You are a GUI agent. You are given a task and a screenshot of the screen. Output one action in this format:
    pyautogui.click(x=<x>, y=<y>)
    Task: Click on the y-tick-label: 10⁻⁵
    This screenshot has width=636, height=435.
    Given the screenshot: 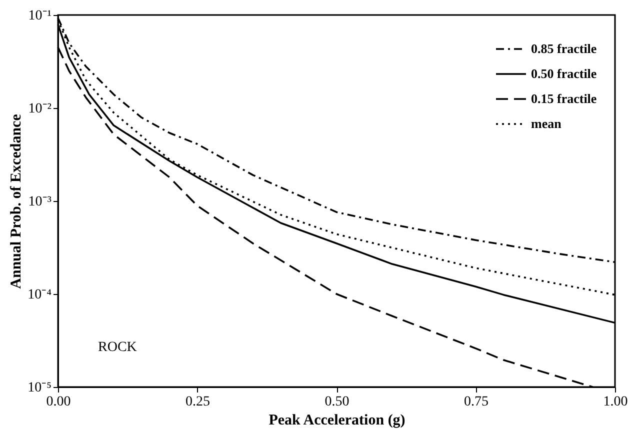 What is the action you would take?
    pyautogui.click(x=40, y=388)
    